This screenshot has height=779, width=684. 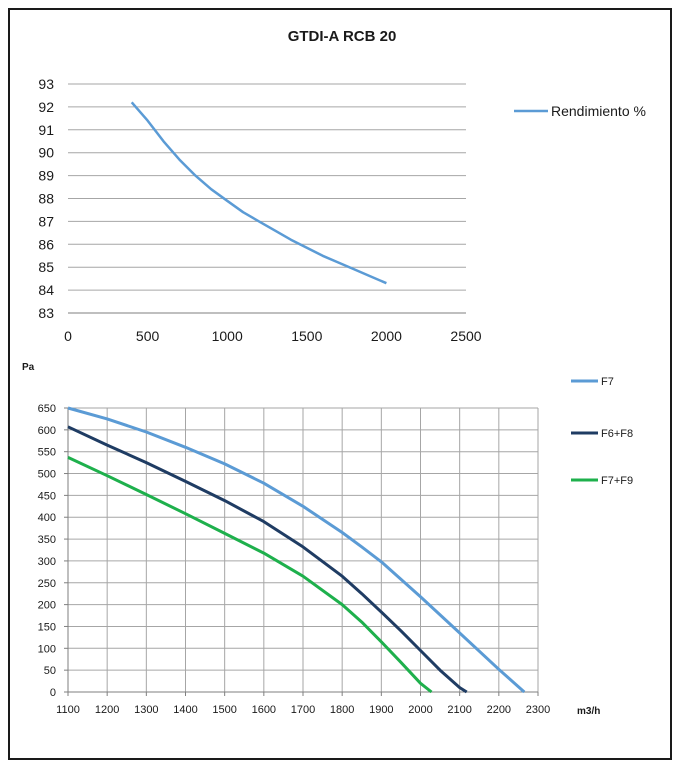 What do you see at coordinates (420, 710) in the screenshot?
I see `chart2-x-tick-label: 2000` at bounding box center [420, 710].